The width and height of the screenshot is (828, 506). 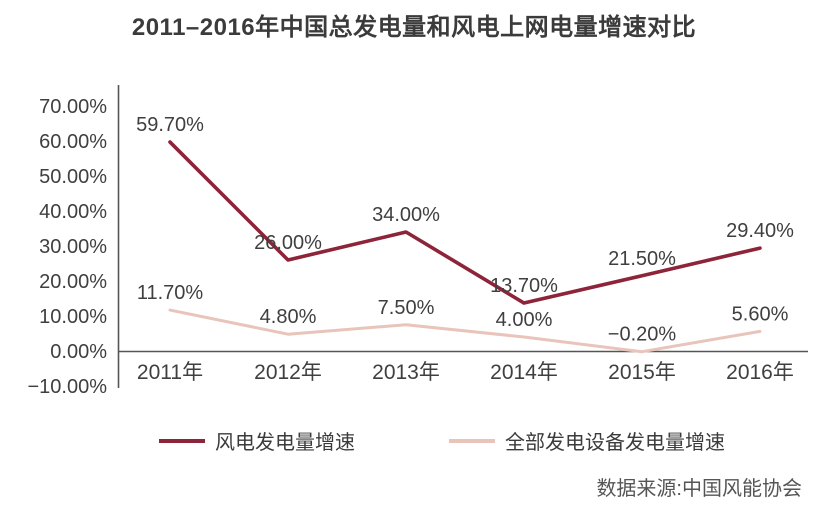 I want to click on y-axis-tick-label: 40.00%, so click(x=73, y=212).